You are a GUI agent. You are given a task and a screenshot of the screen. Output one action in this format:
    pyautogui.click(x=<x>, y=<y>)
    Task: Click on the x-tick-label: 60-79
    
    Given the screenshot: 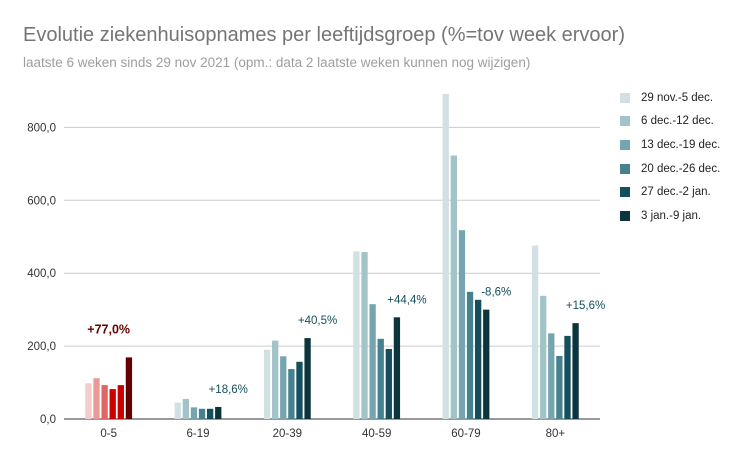 What is the action you would take?
    pyautogui.click(x=465, y=434)
    